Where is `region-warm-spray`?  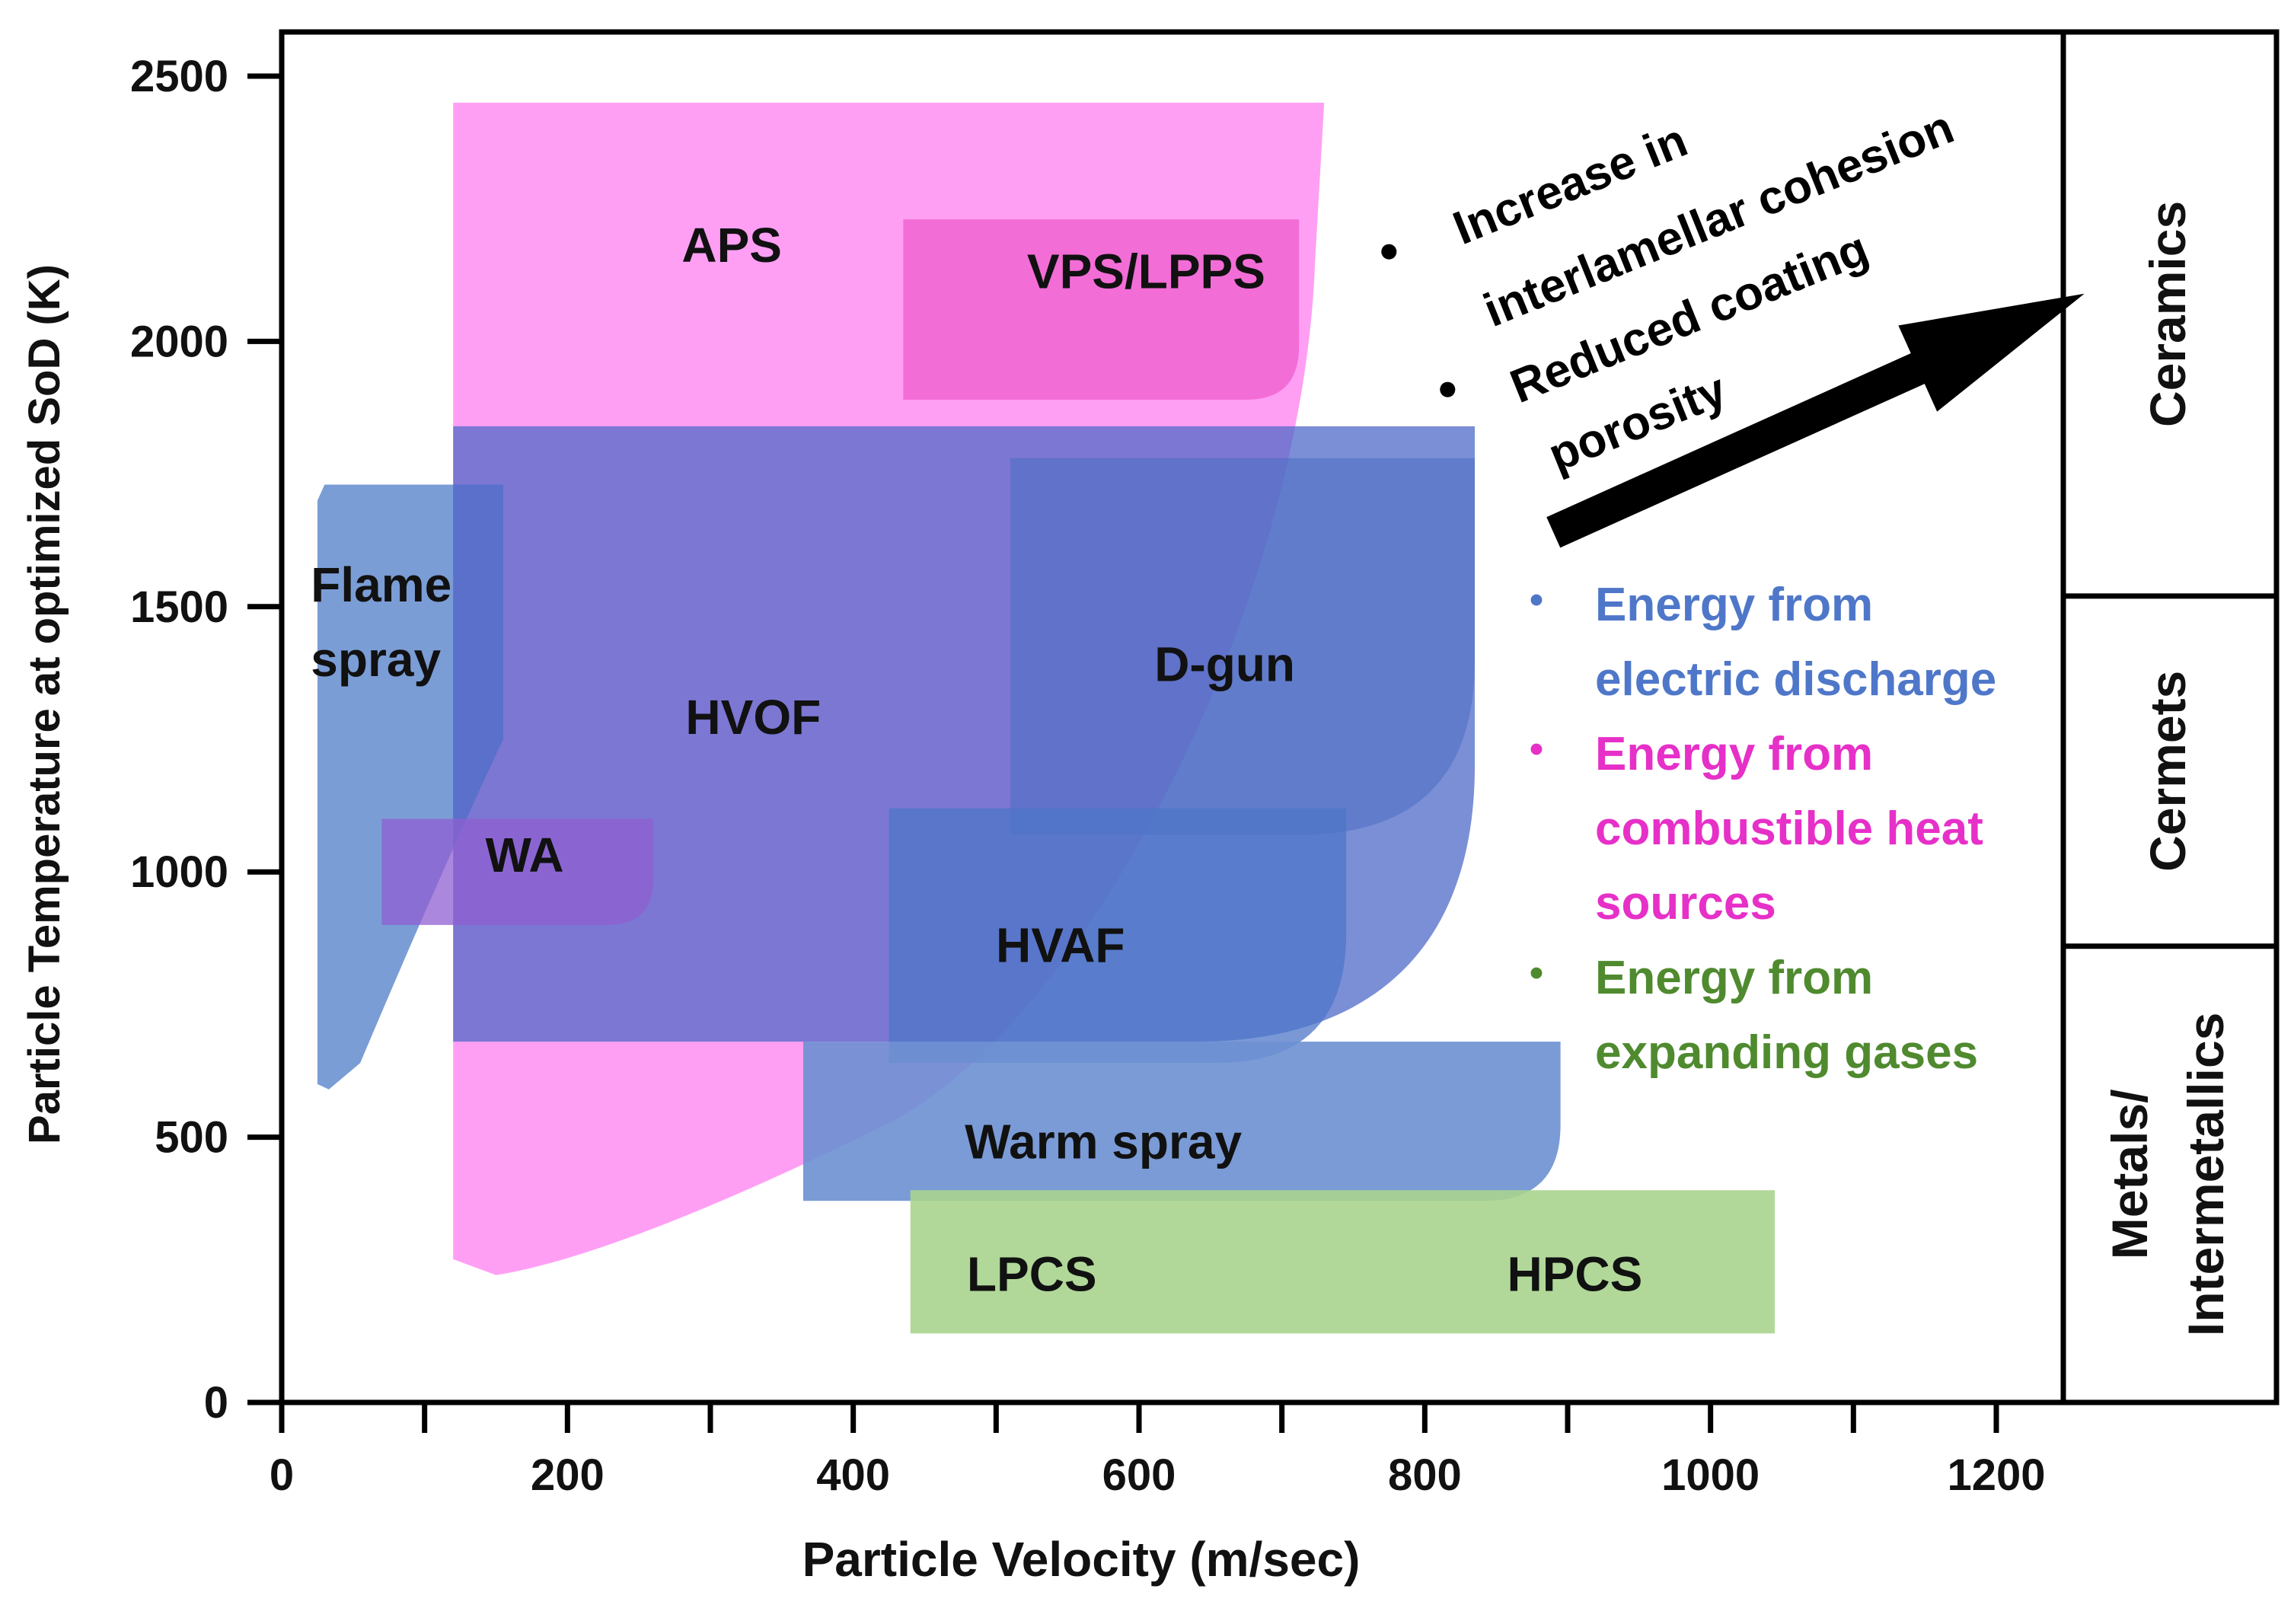 region-warm-spray is located at coordinates (1181, 1121).